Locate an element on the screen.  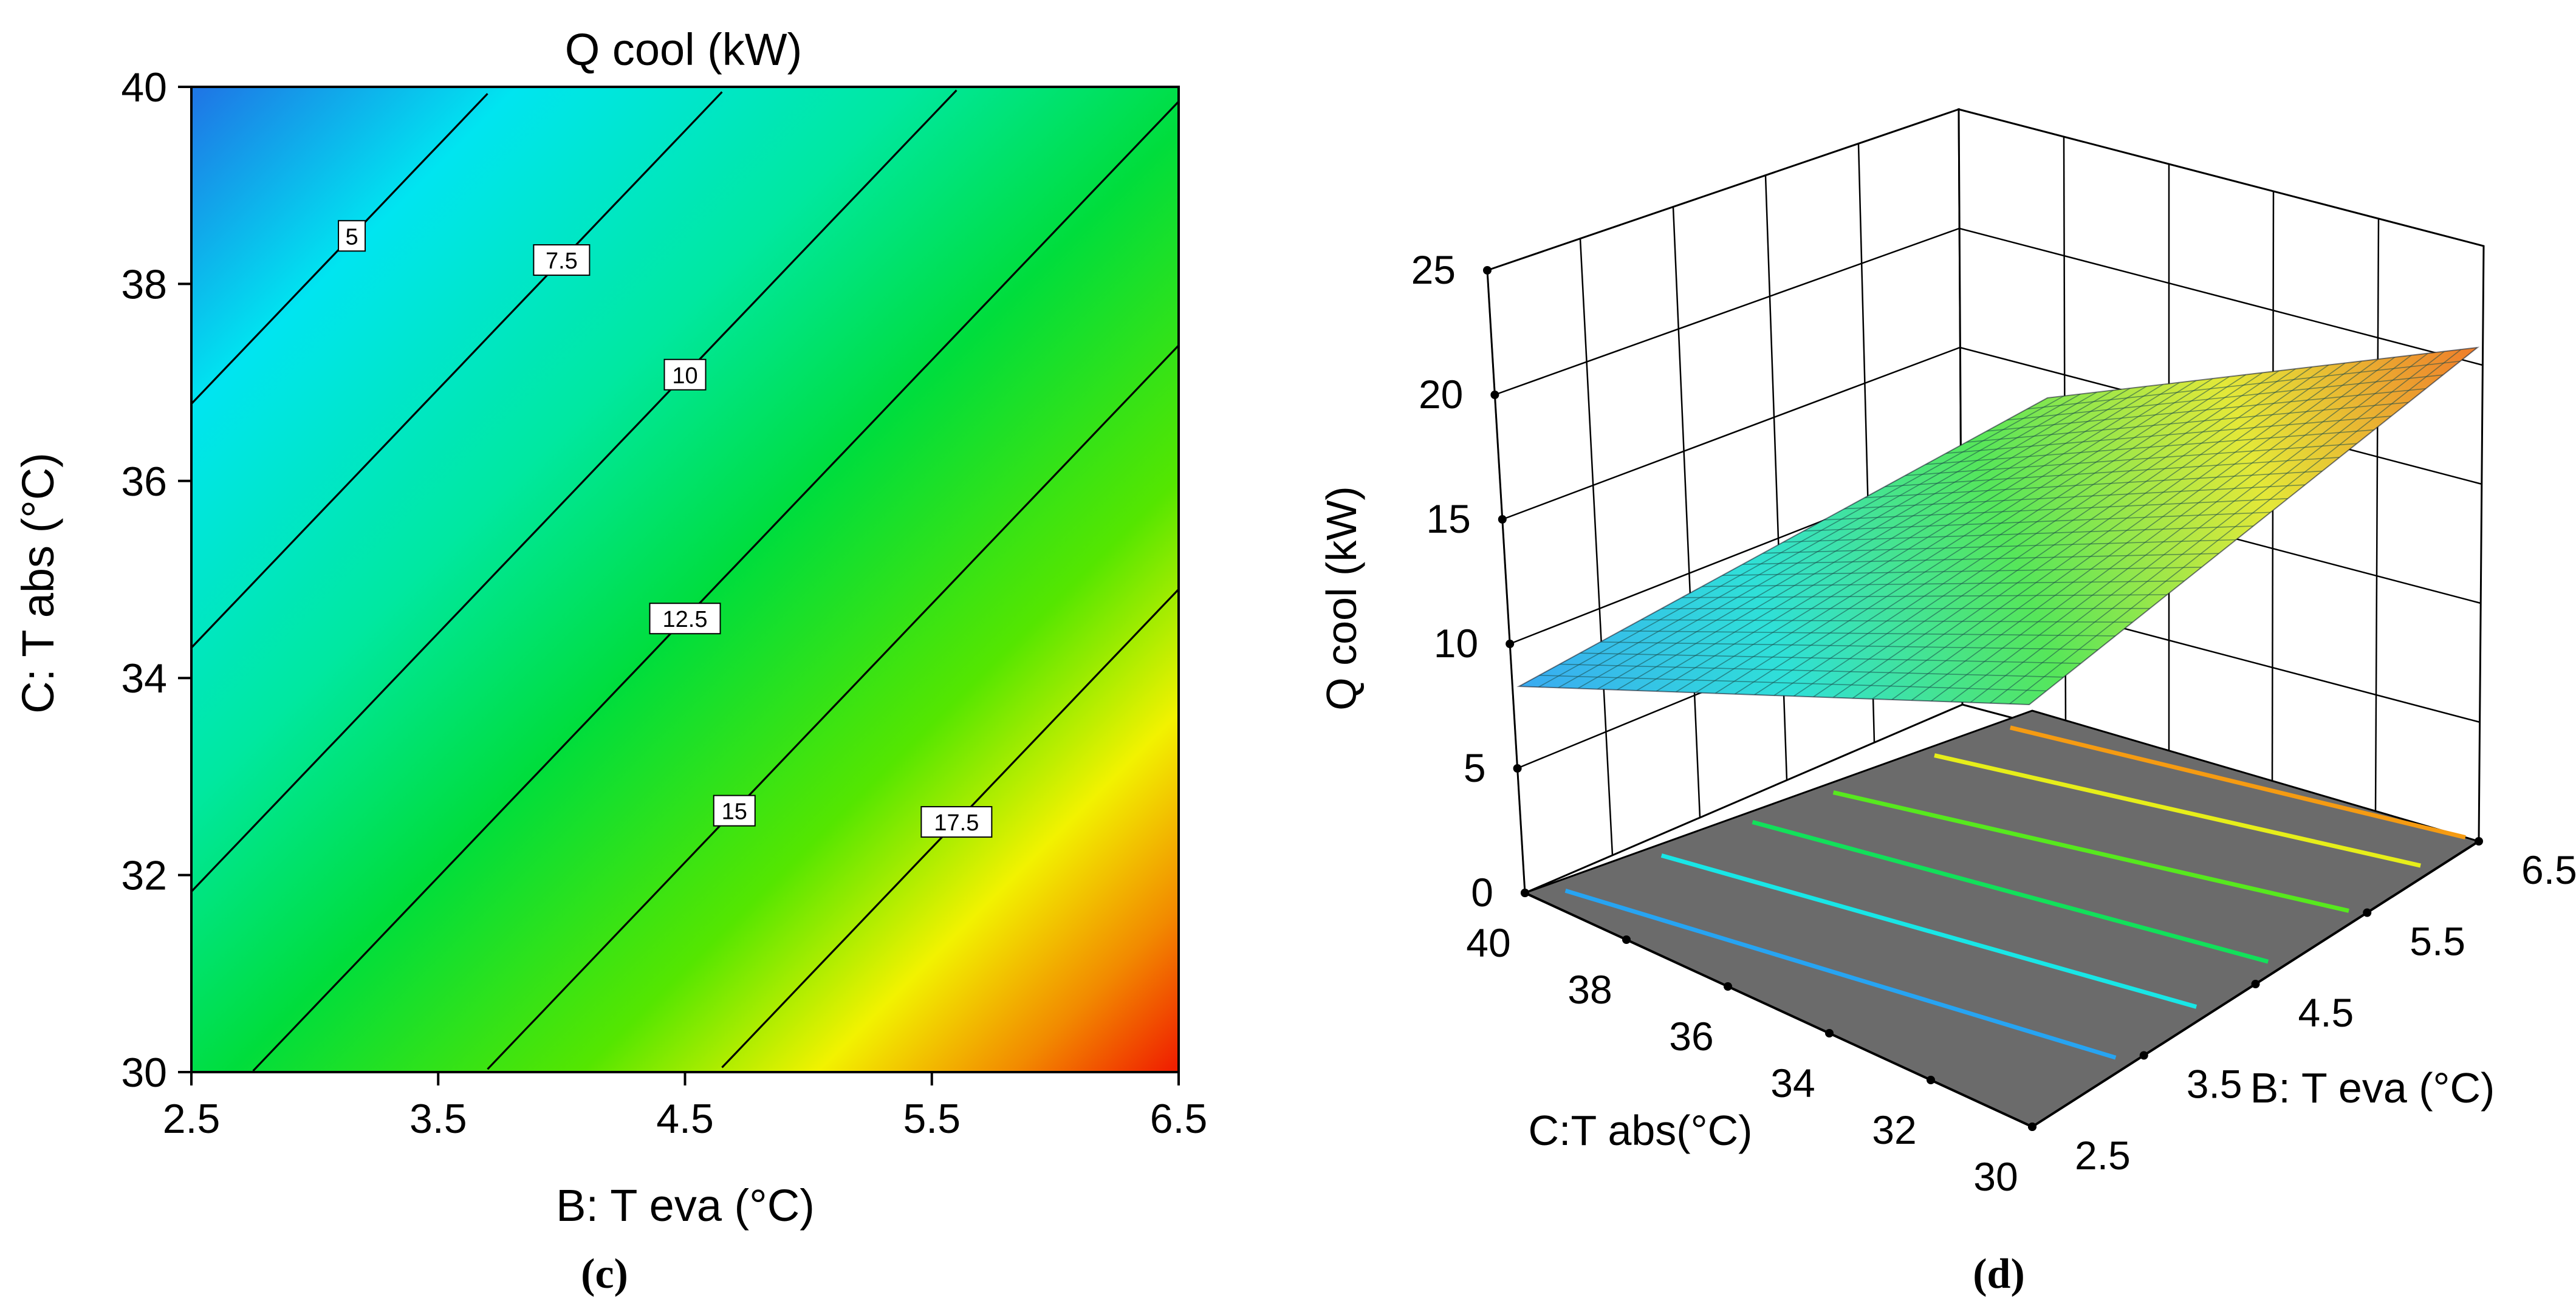
x-tick-label: 38 is located at coordinates (1589, 989).